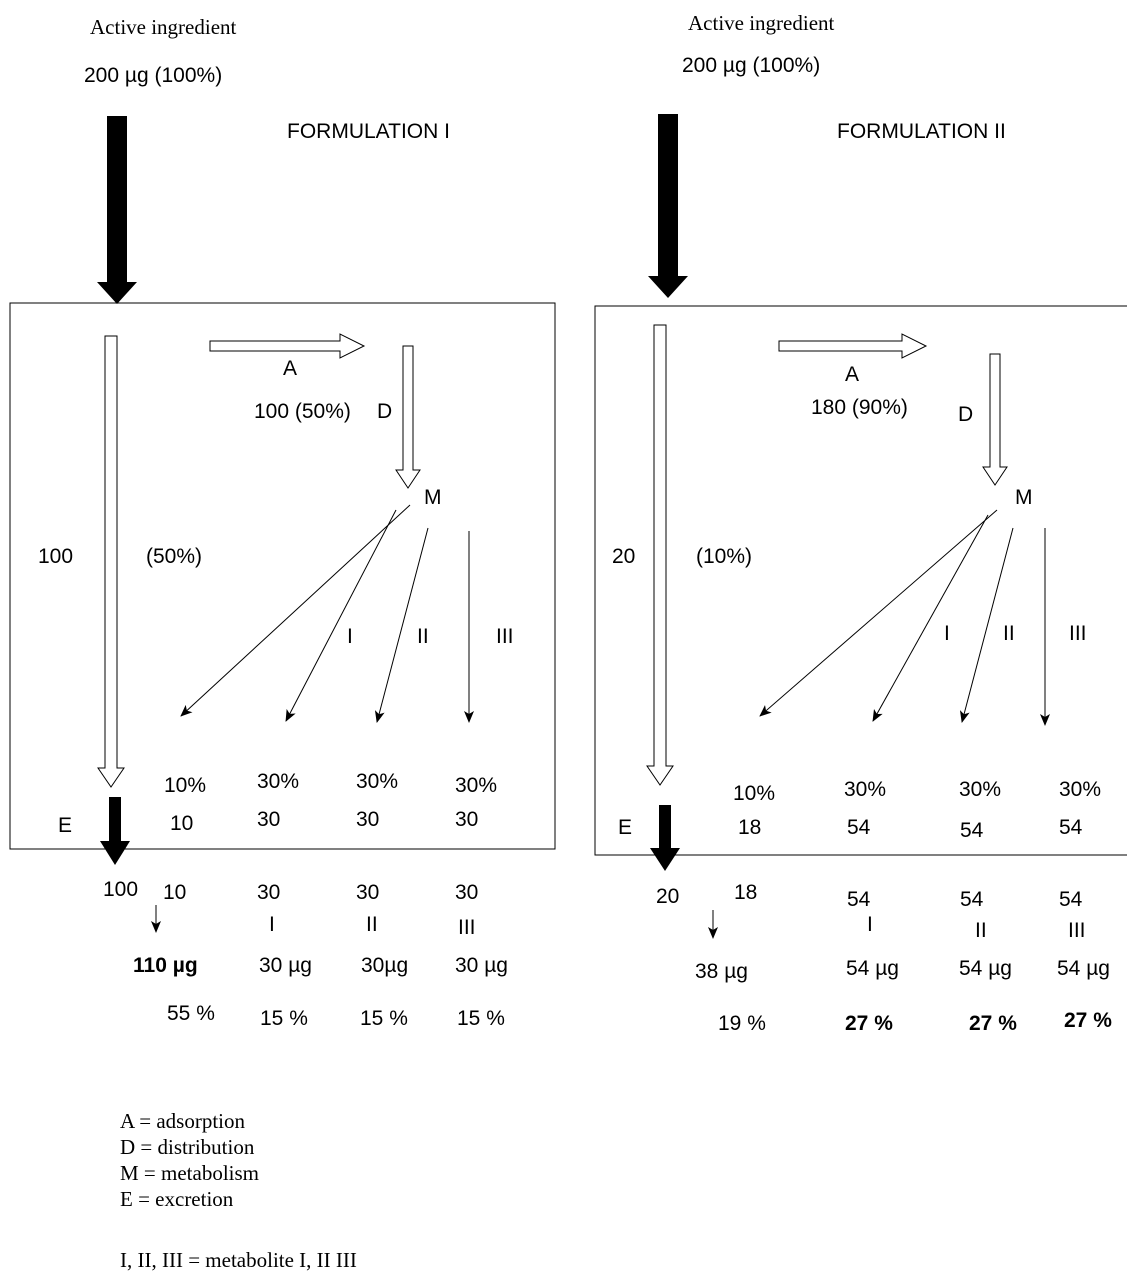 The height and width of the screenshot is (1284, 1127). I want to click on excretion-arrow-i, so click(115, 831).